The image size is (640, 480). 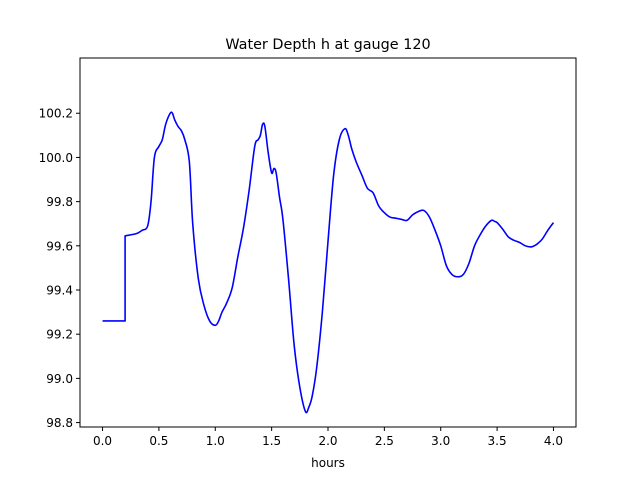 I want to click on x-tick-label: 2.0, so click(x=327, y=441).